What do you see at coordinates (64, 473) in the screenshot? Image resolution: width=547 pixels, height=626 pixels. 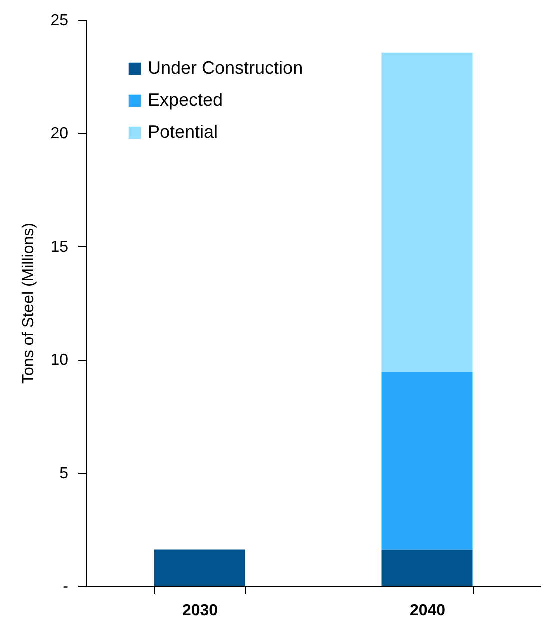 I see `y-tick-label: 5` at bounding box center [64, 473].